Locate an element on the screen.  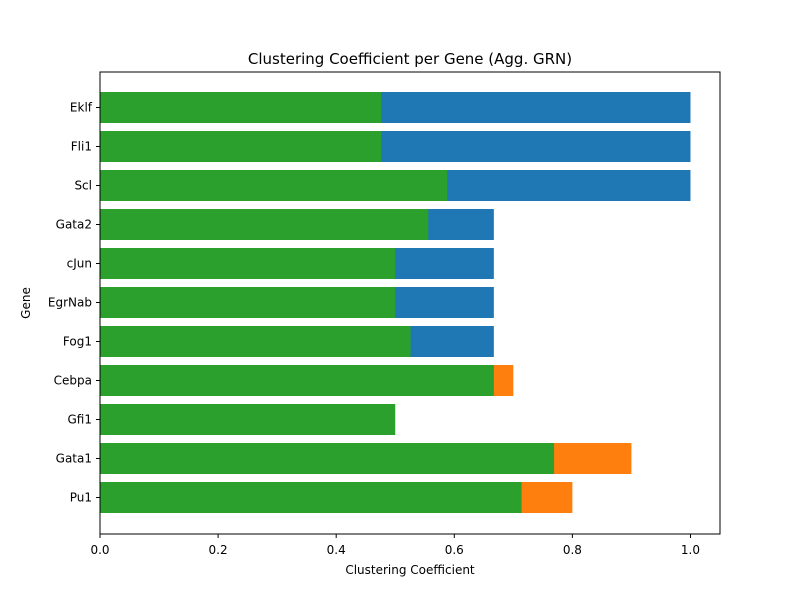
x-tick-label: 0.8 is located at coordinates (572, 550).